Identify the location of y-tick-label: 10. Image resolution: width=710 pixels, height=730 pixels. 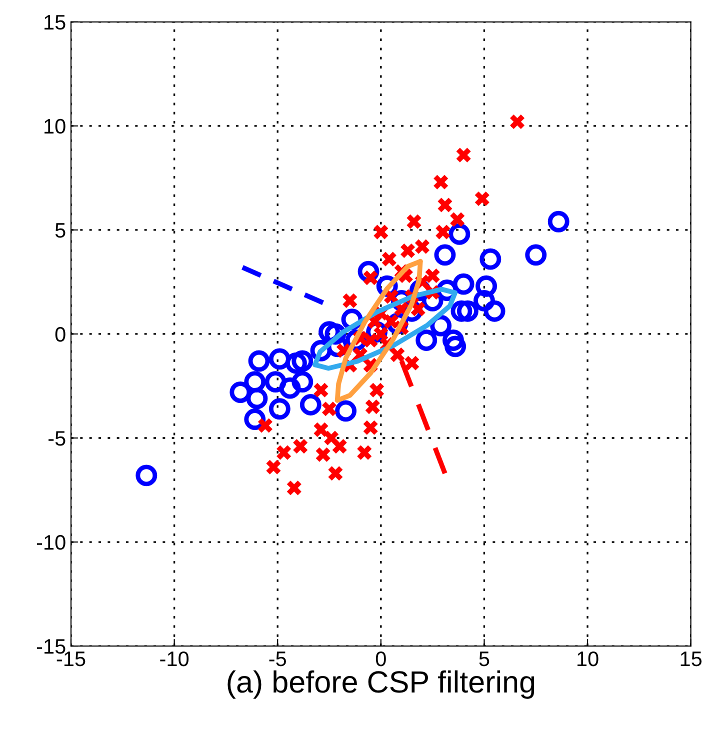
(55, 126).